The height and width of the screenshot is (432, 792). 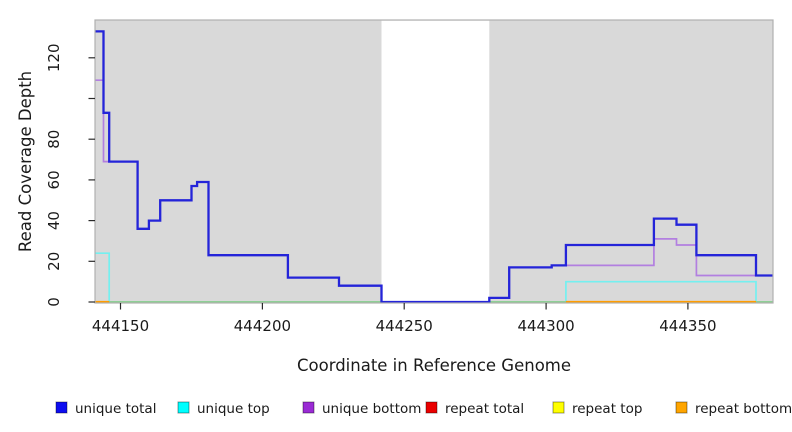 I want to click on legend-label-unique-total: unique total, so click(x=115, y=409).